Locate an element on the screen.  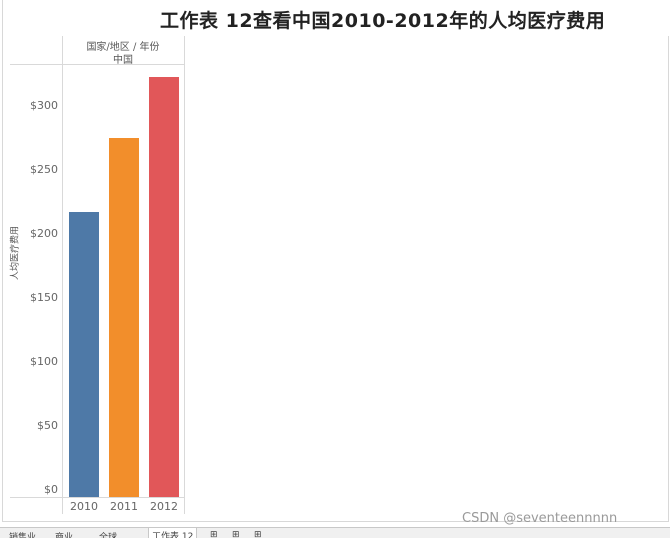
column-header-country: 中国 is located at coordinates (123, 60).